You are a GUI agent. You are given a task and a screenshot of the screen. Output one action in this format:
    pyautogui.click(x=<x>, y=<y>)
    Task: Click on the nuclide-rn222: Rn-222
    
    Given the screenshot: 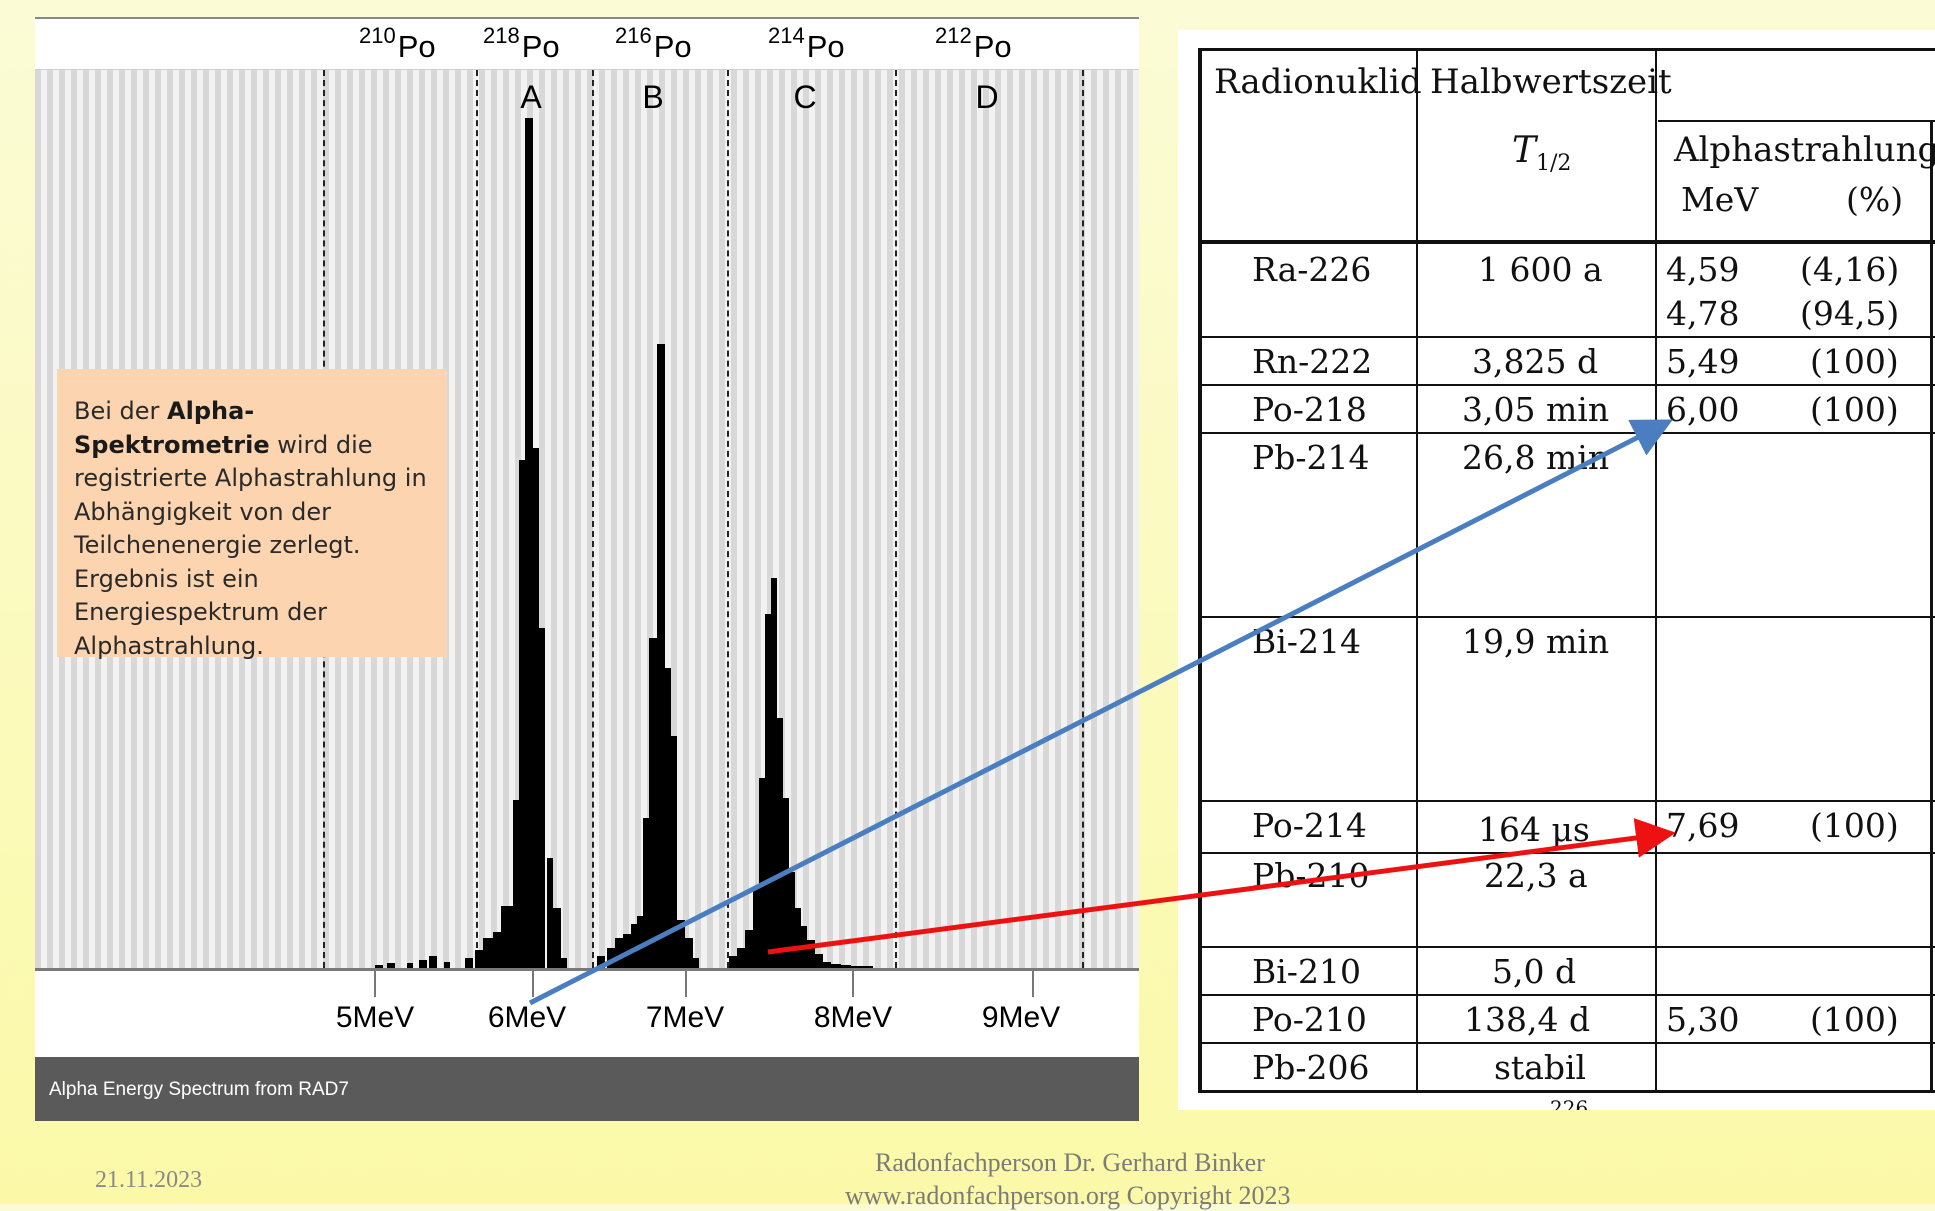 What is the action you would take?
    pyautogui.click(x=1312, y=361)
    